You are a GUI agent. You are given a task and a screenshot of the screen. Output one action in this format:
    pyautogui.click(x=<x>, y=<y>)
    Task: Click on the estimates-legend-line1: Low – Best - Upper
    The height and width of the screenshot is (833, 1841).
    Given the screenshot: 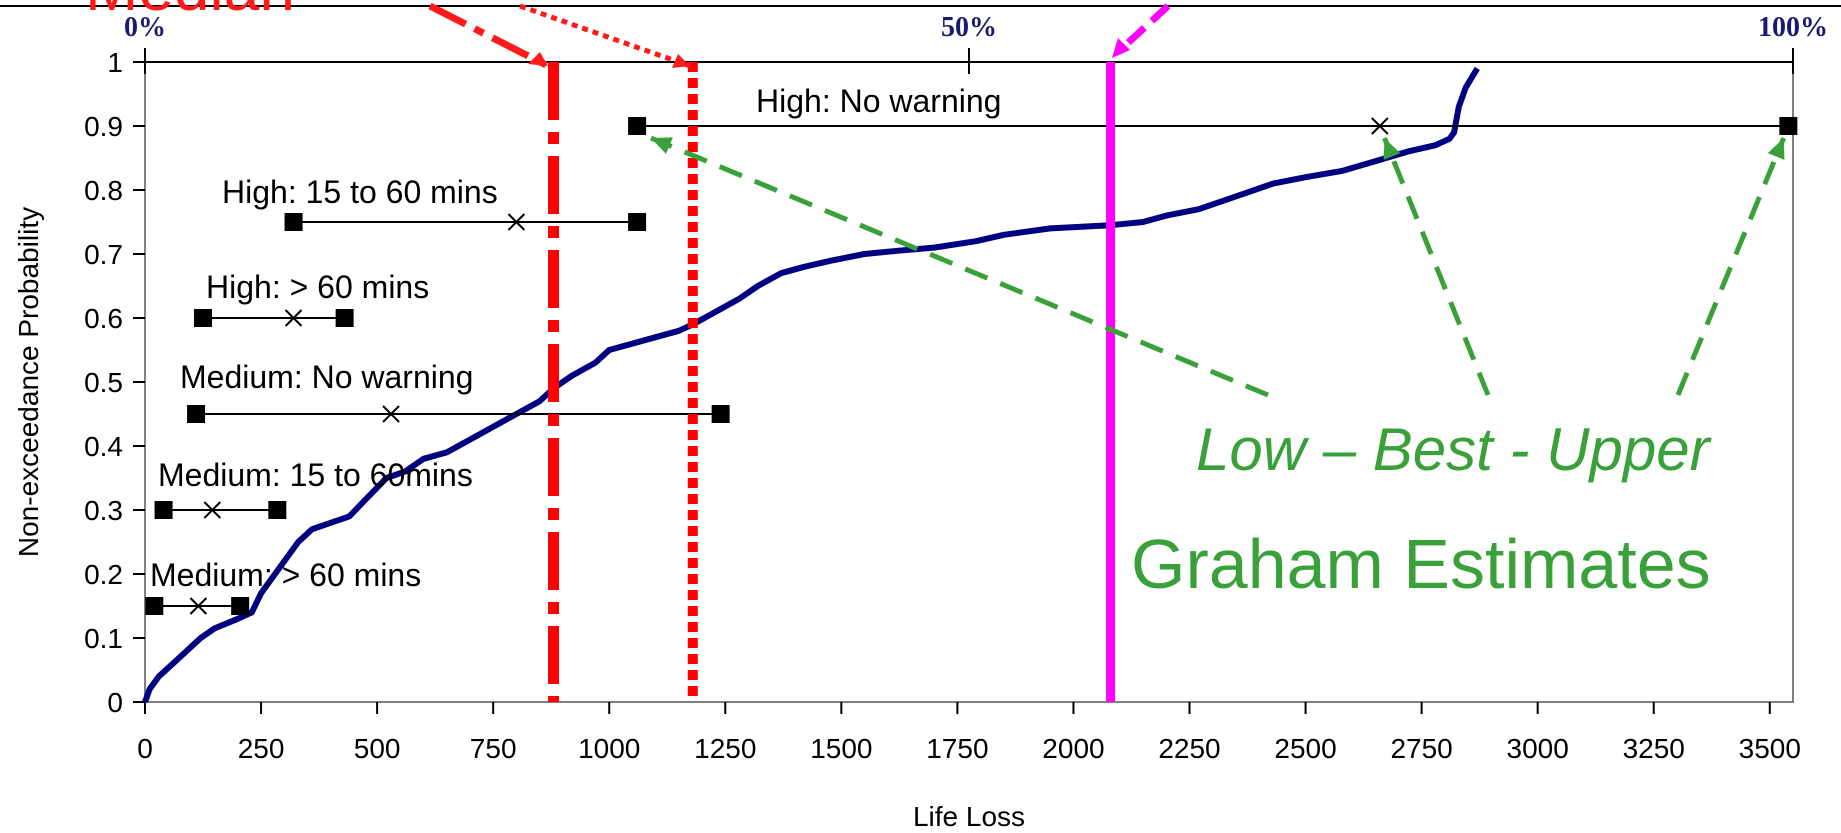 What is the action you would take?
    pyautogui.click(x=1454, y=449)
    